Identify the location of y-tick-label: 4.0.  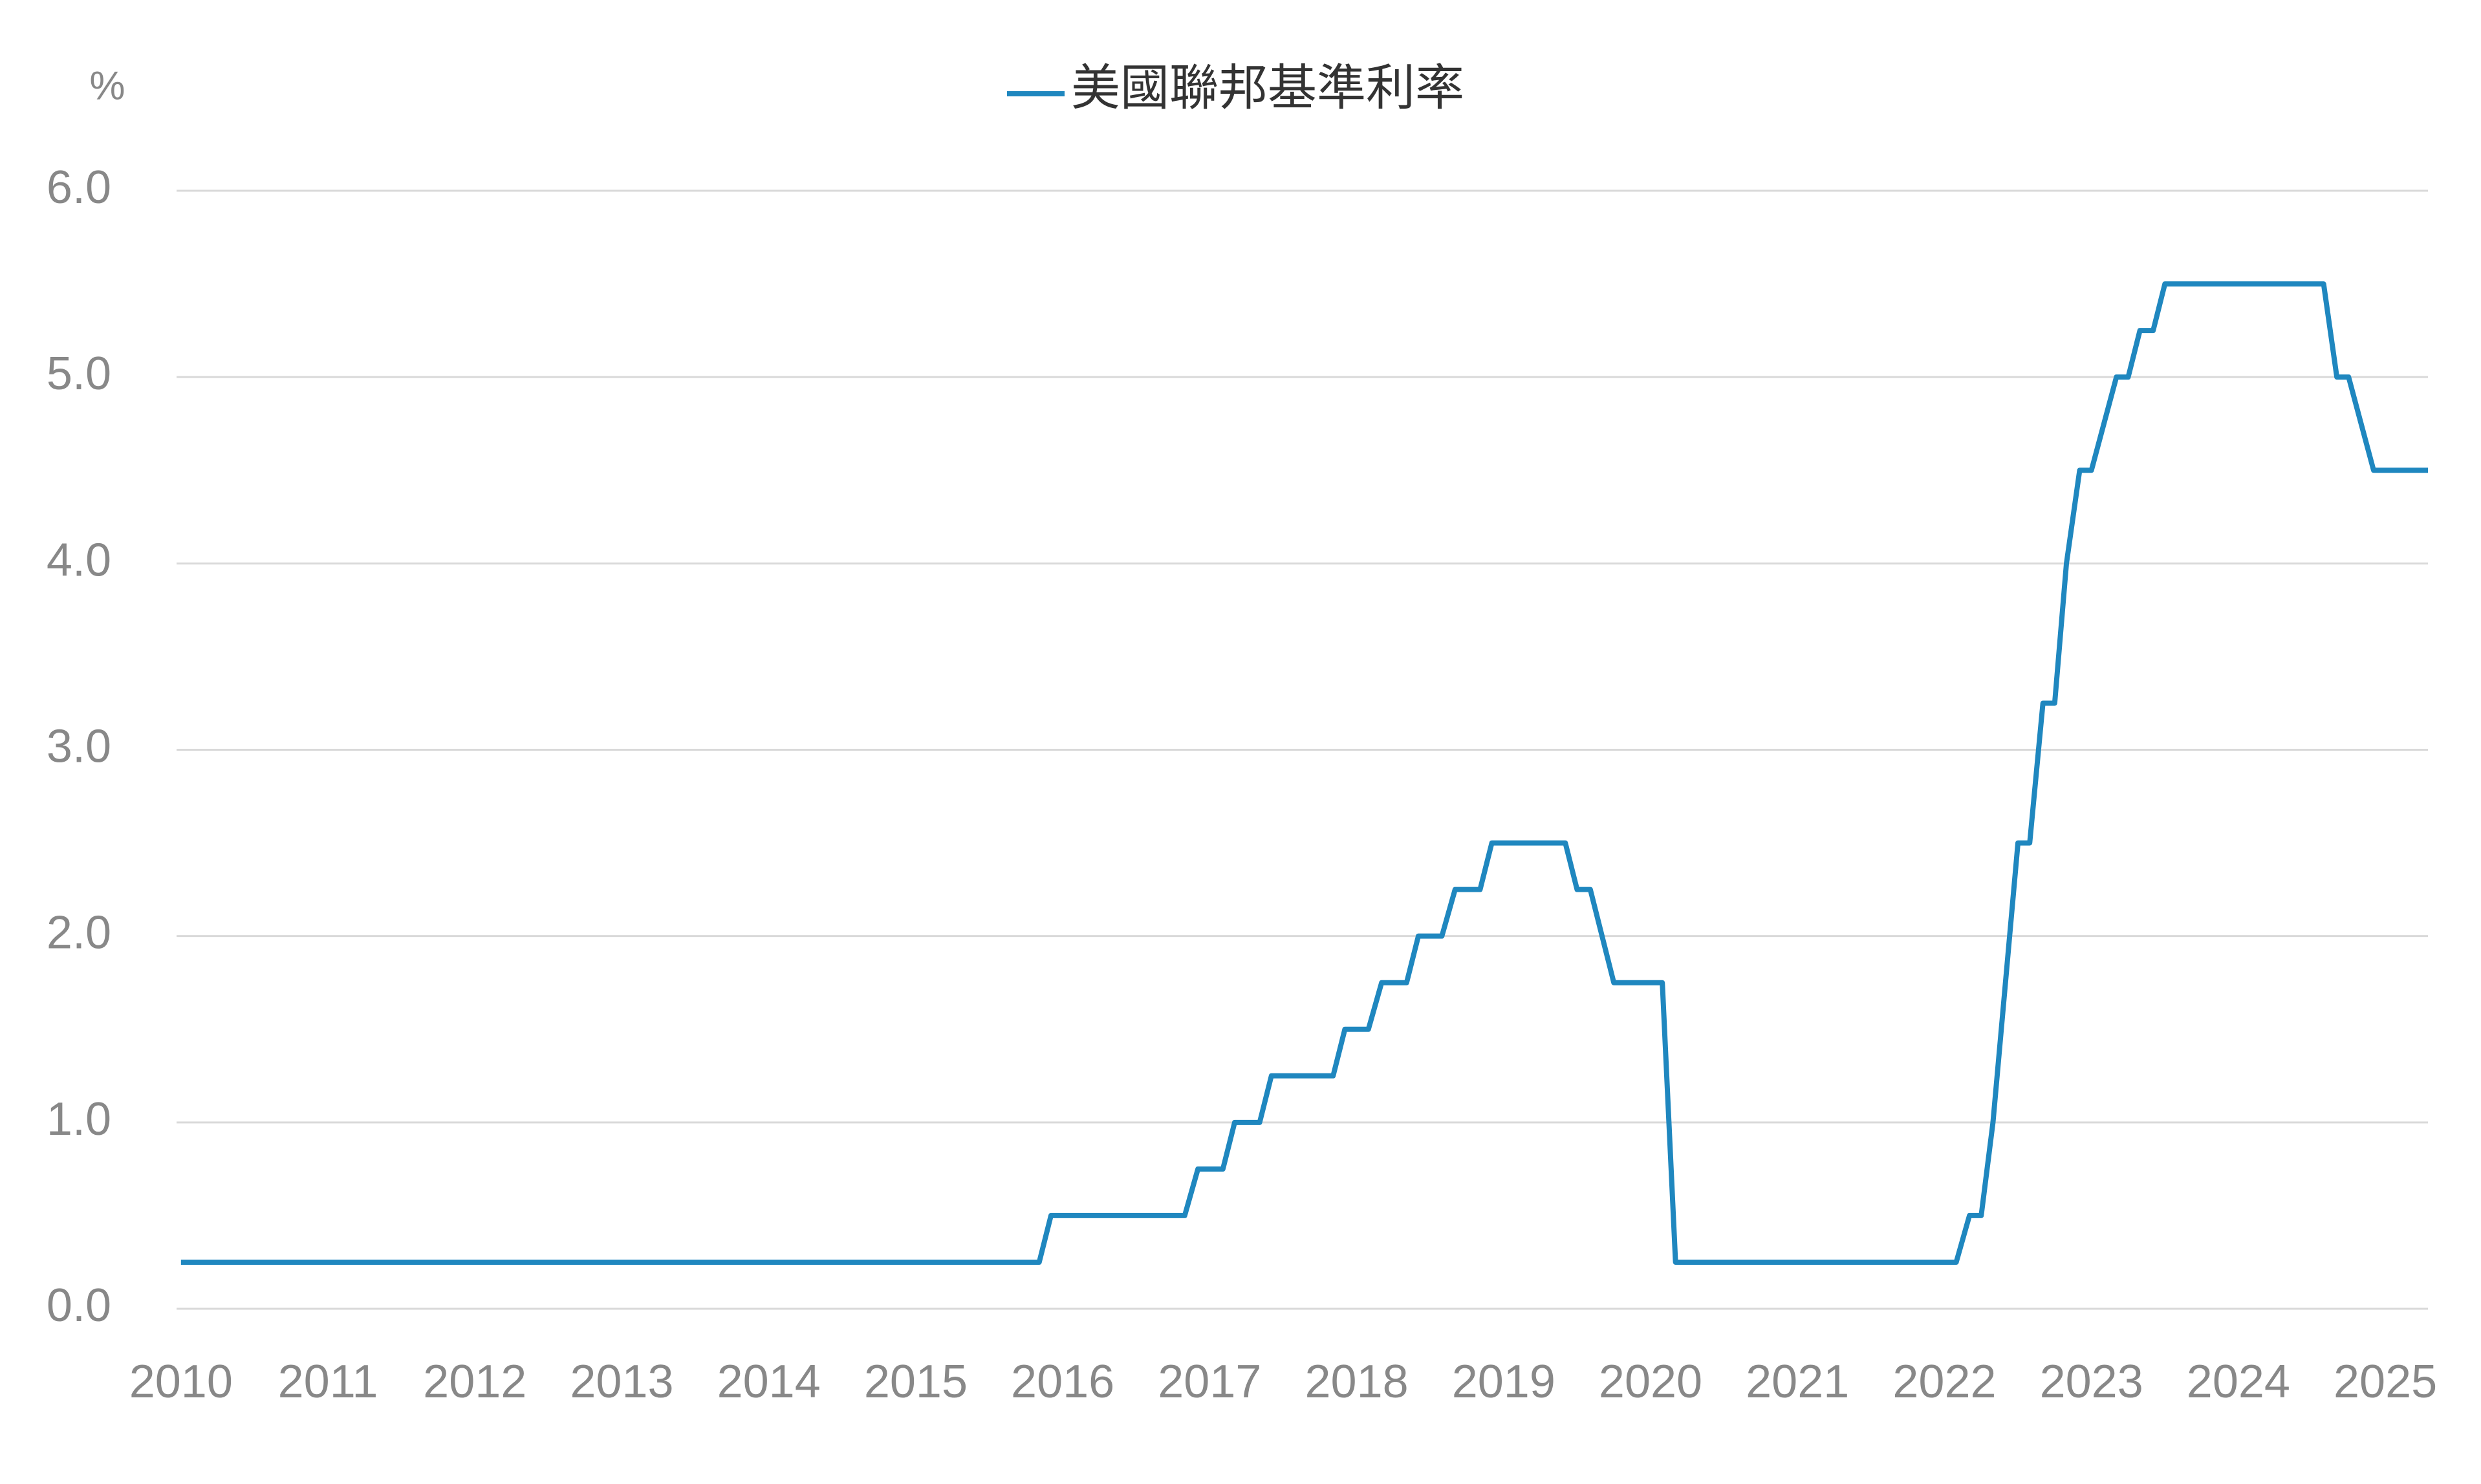
(79, 560).